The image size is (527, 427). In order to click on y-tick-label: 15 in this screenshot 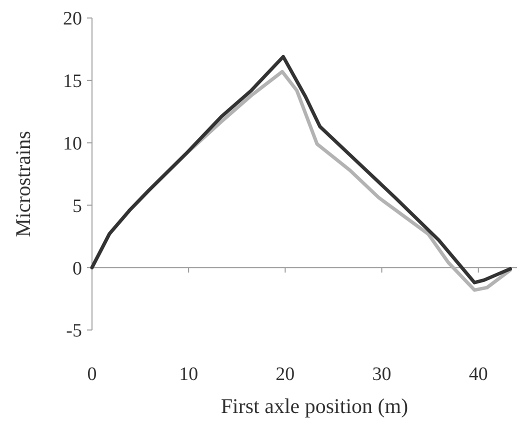, I will do `click(72, 81)`.